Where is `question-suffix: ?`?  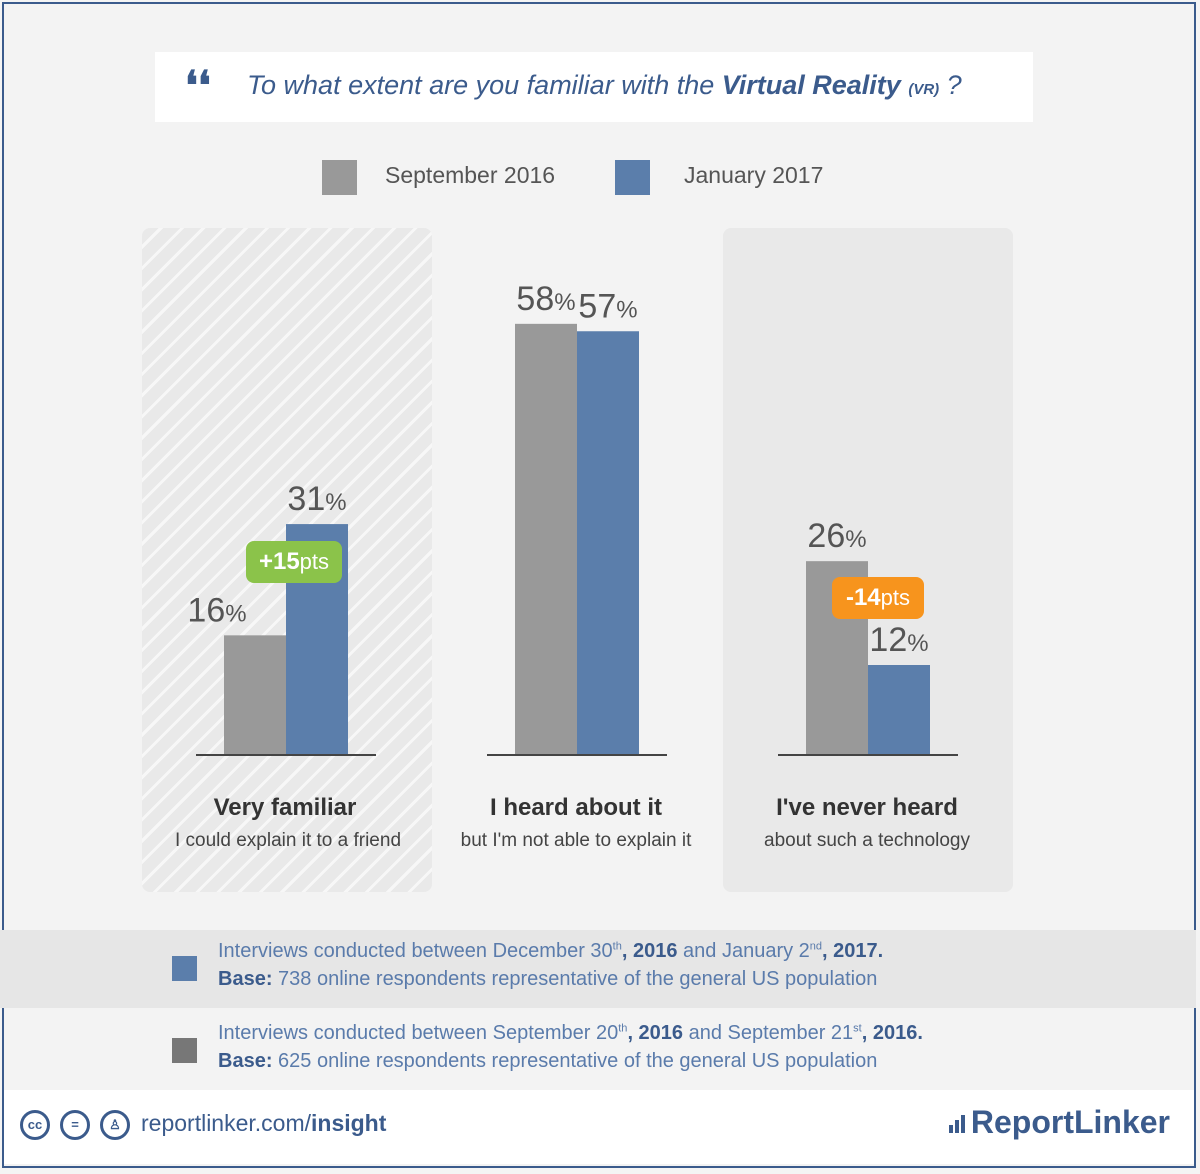
question-suffix: ? is located at coordinates (950, 85).